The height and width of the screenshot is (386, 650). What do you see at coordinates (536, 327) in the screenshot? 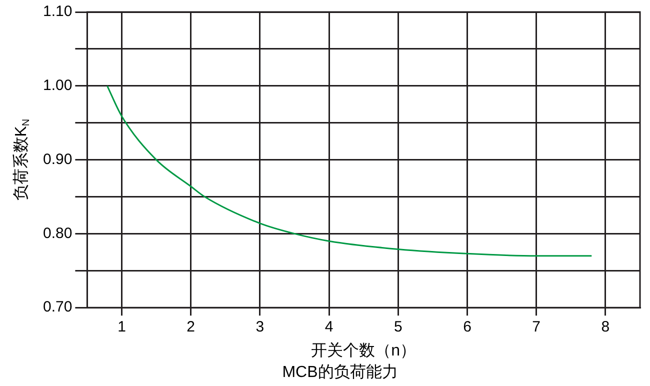
I see `x-tick-label: 7` at bounding box center [536, 327].